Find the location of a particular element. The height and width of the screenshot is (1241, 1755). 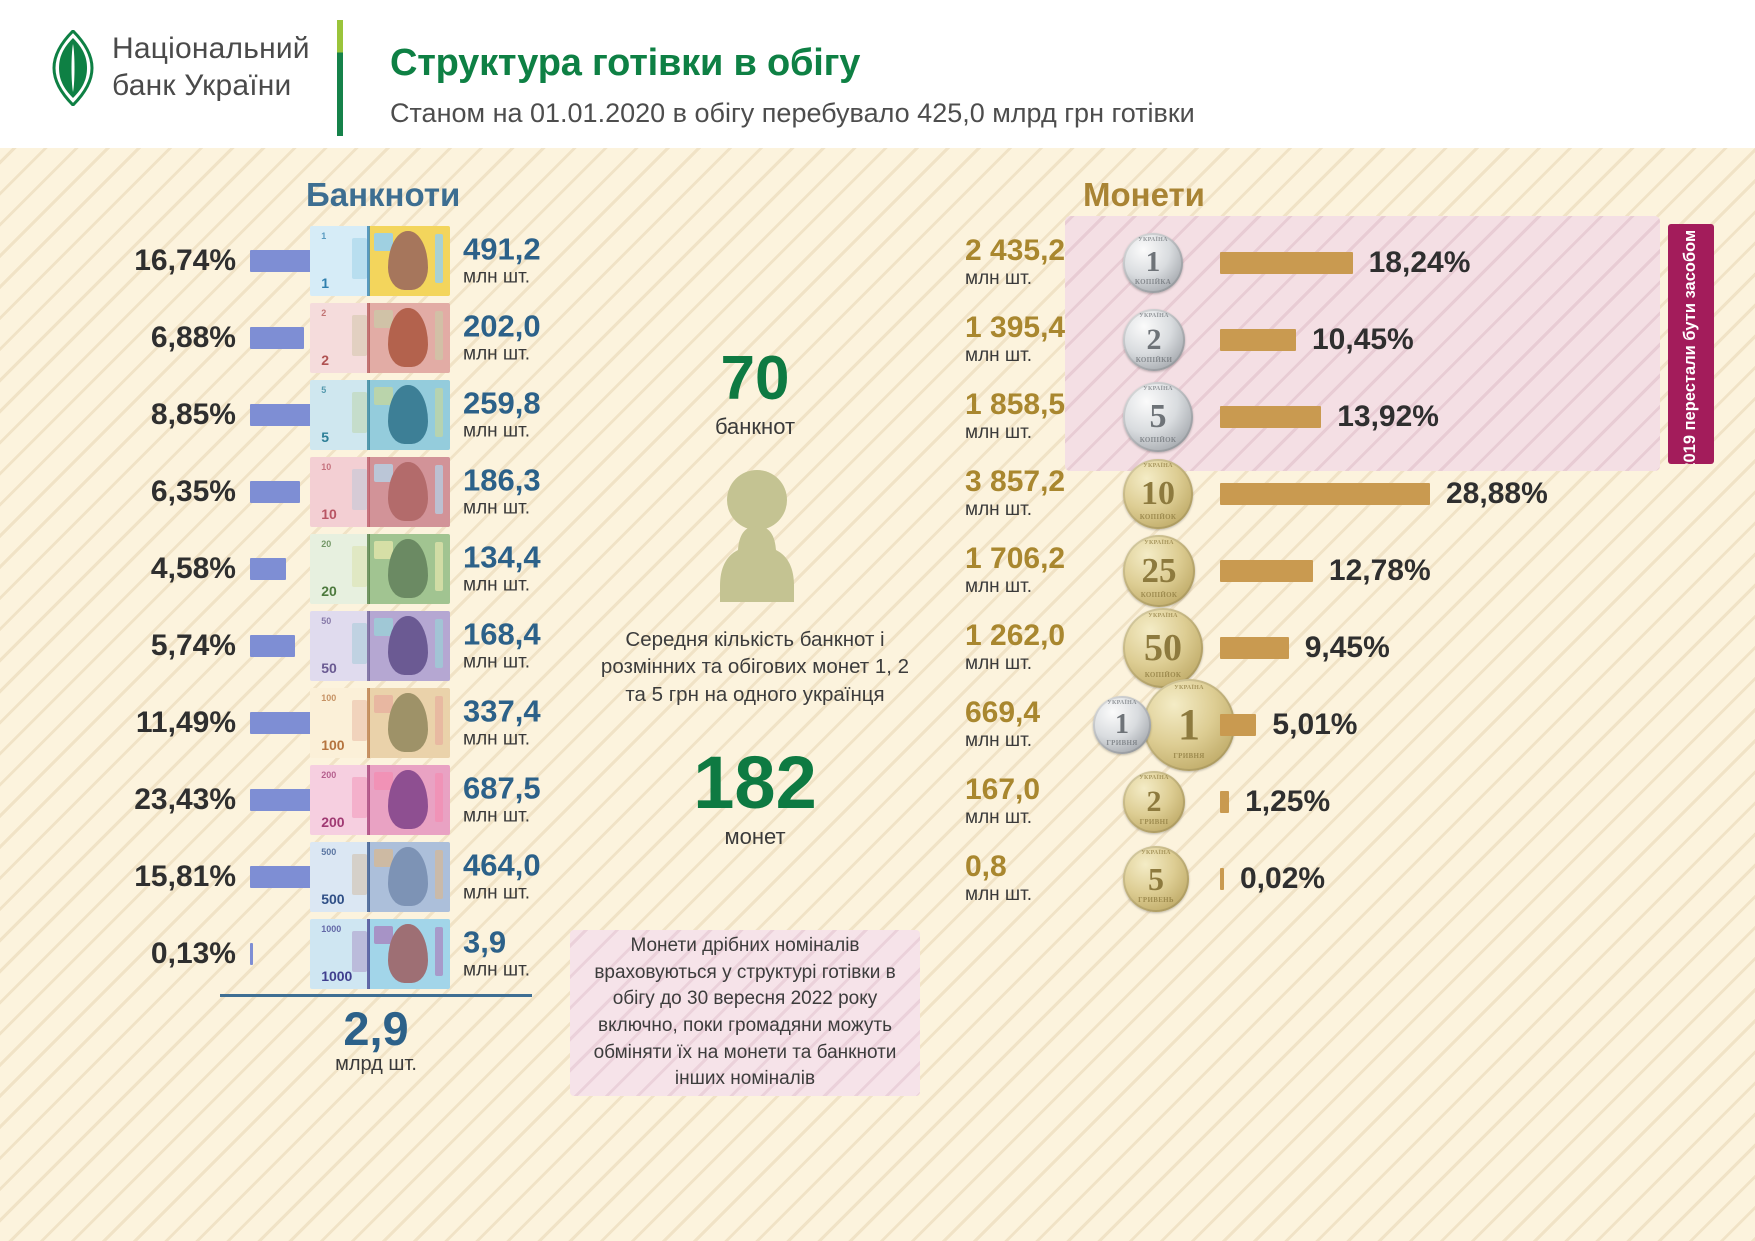

banknote-count-value: 337,4 is located at coordinates (502, 710).